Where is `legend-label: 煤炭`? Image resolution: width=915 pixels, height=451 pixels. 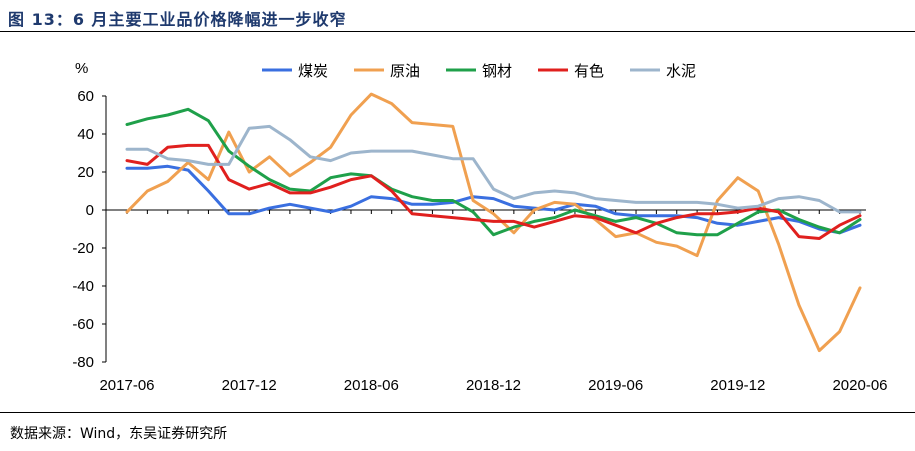 legend-label: 煤炭 is located at coordinates (313, 71).